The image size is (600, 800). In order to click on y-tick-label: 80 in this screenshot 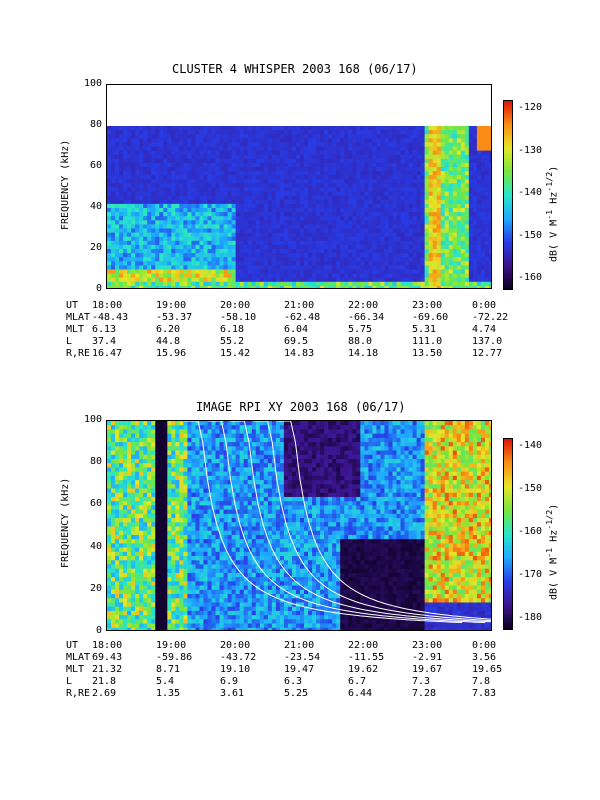, I will do `click(95, 462)`.